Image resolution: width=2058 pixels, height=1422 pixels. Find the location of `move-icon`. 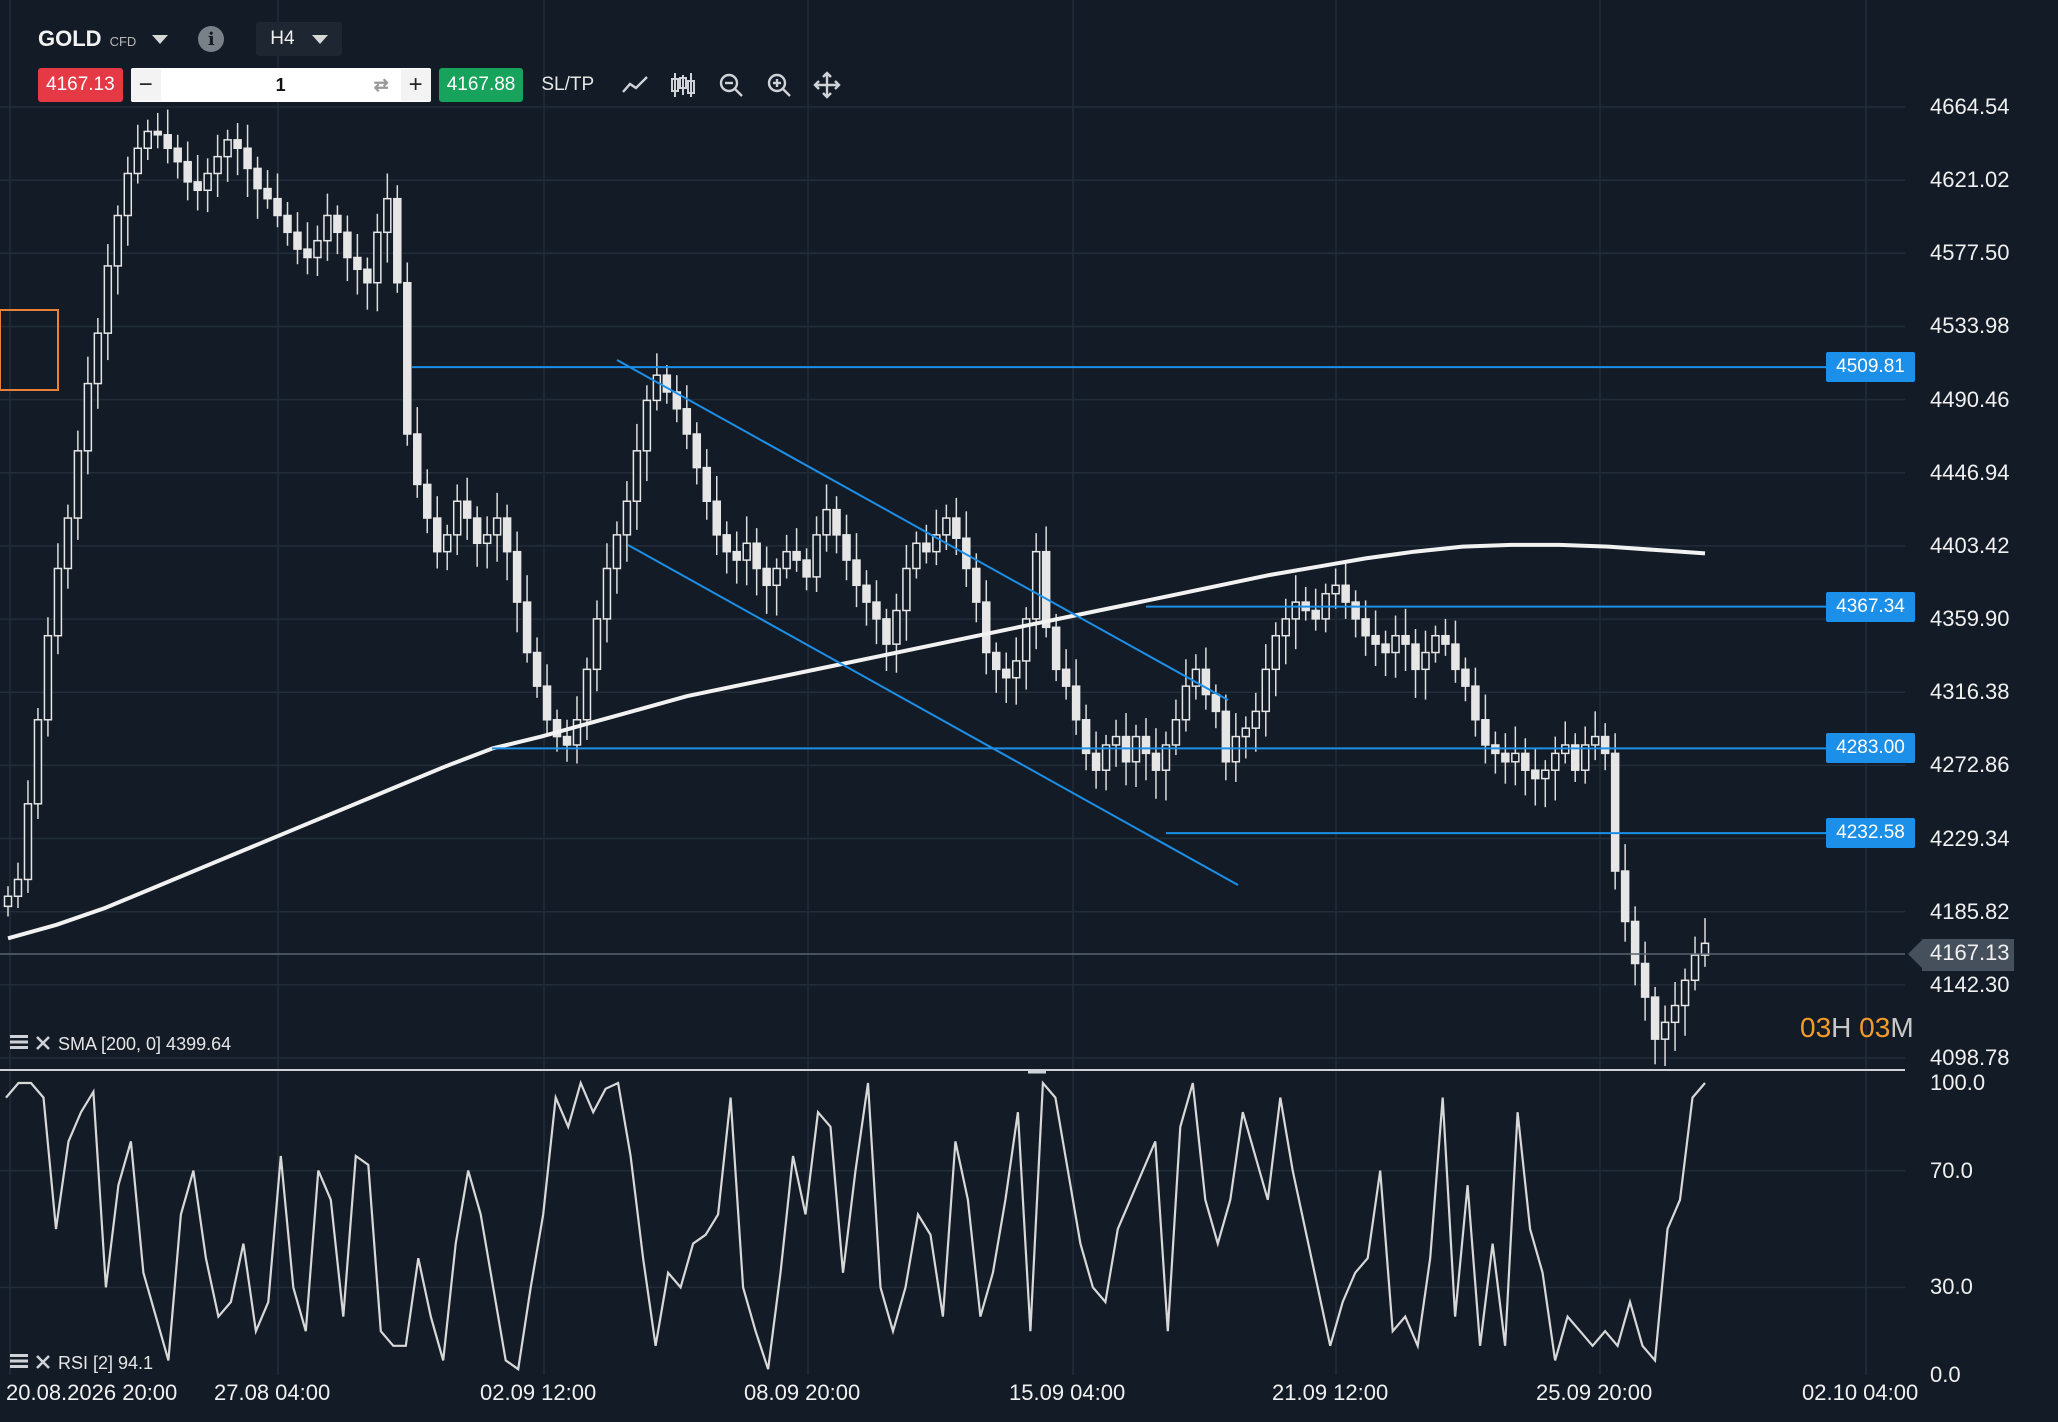

move-icon is located at coordinates (827, 85).